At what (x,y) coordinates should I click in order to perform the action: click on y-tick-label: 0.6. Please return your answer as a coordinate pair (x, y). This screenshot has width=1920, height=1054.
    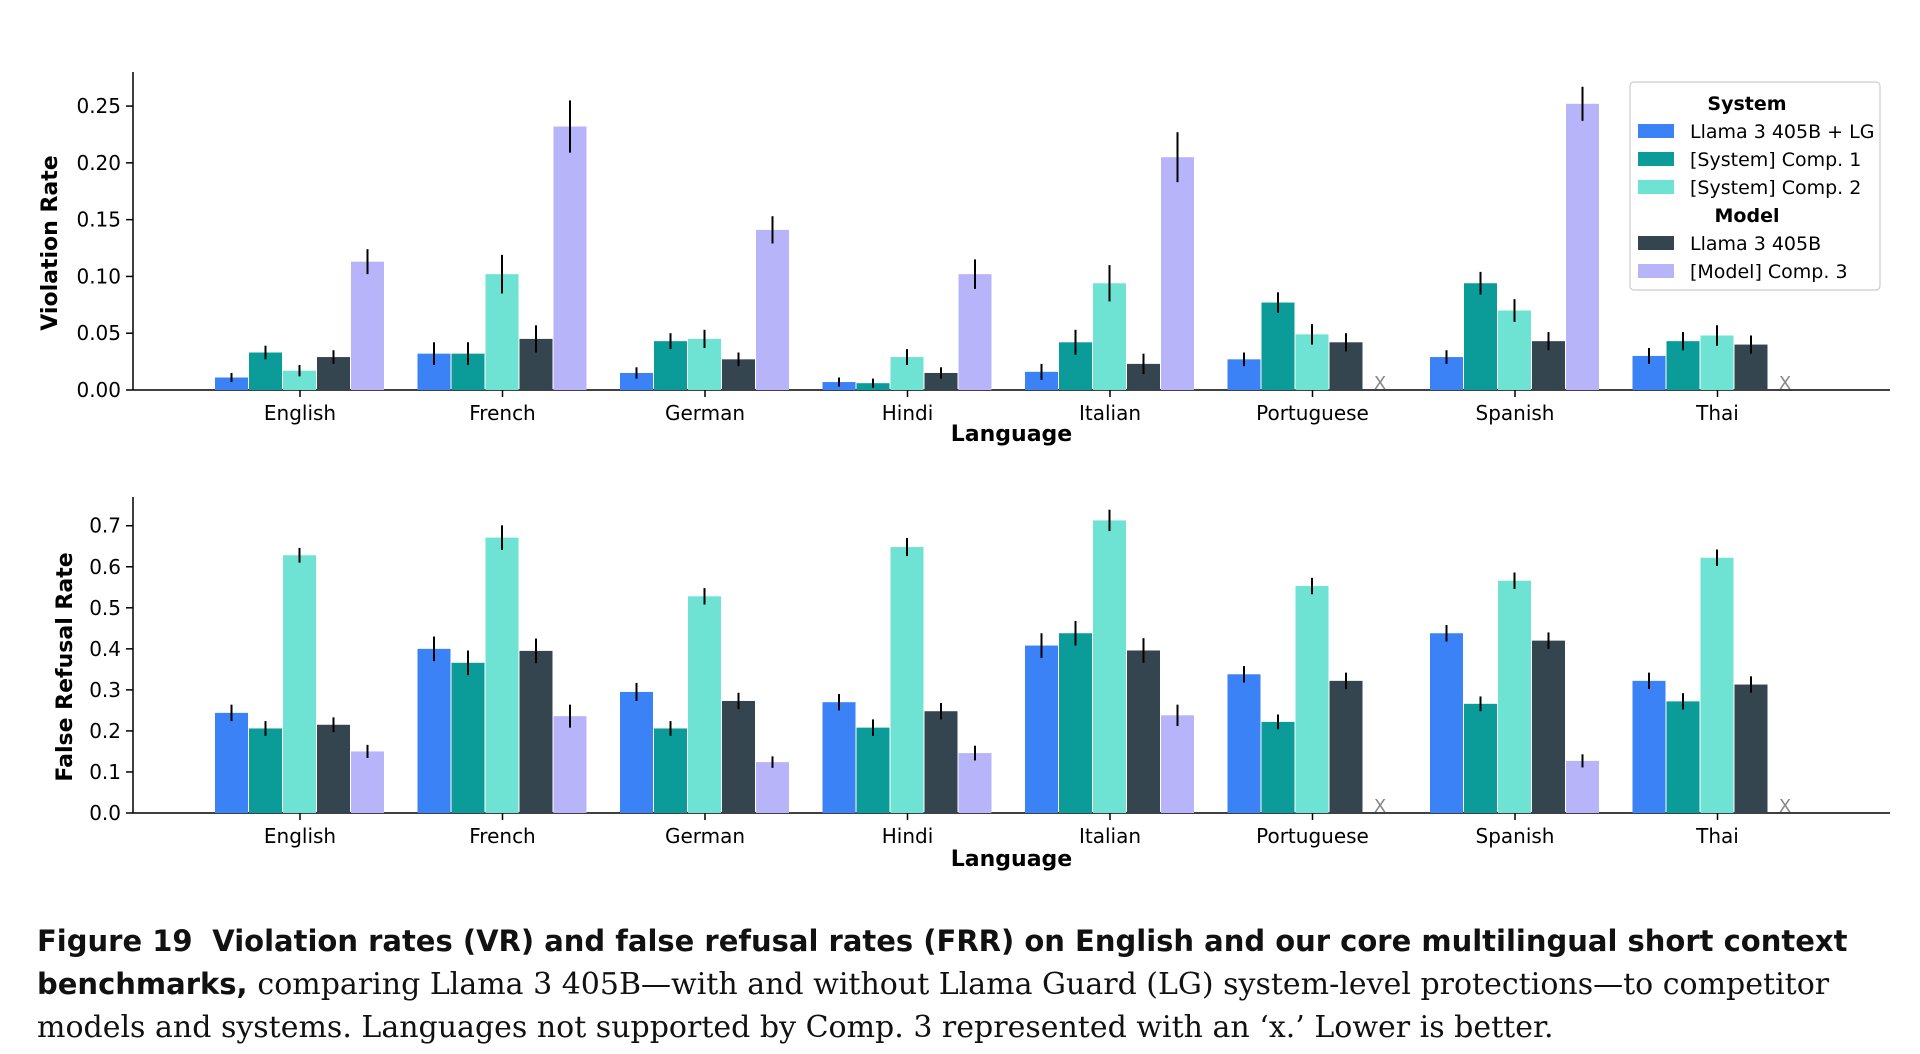
    Looking at the image, I should click on (105, 567).